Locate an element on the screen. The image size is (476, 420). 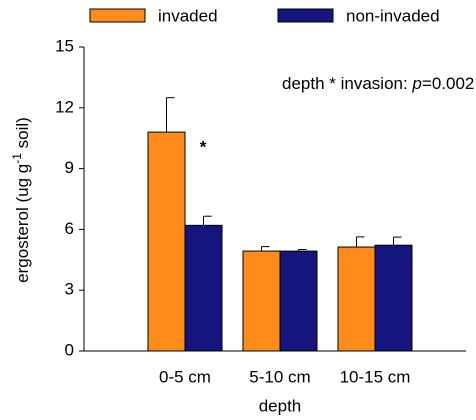
x-tick-label: 10-15 cm is located at coordinates (375, 376).